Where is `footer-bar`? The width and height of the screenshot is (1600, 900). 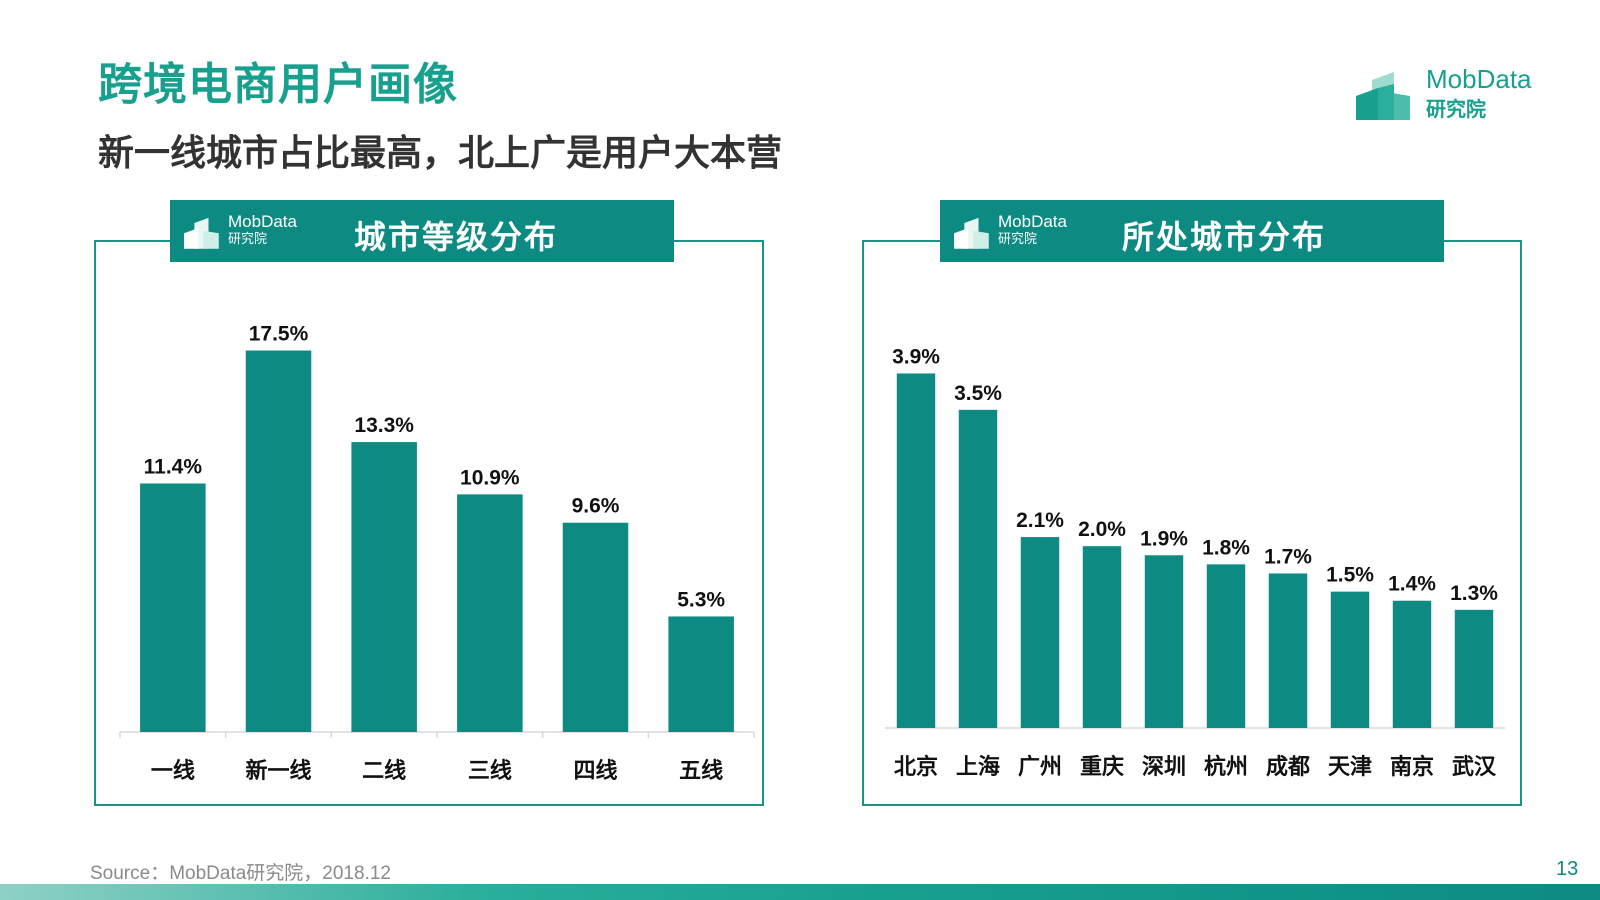 footer-bar is located at coordinates (800, 892).